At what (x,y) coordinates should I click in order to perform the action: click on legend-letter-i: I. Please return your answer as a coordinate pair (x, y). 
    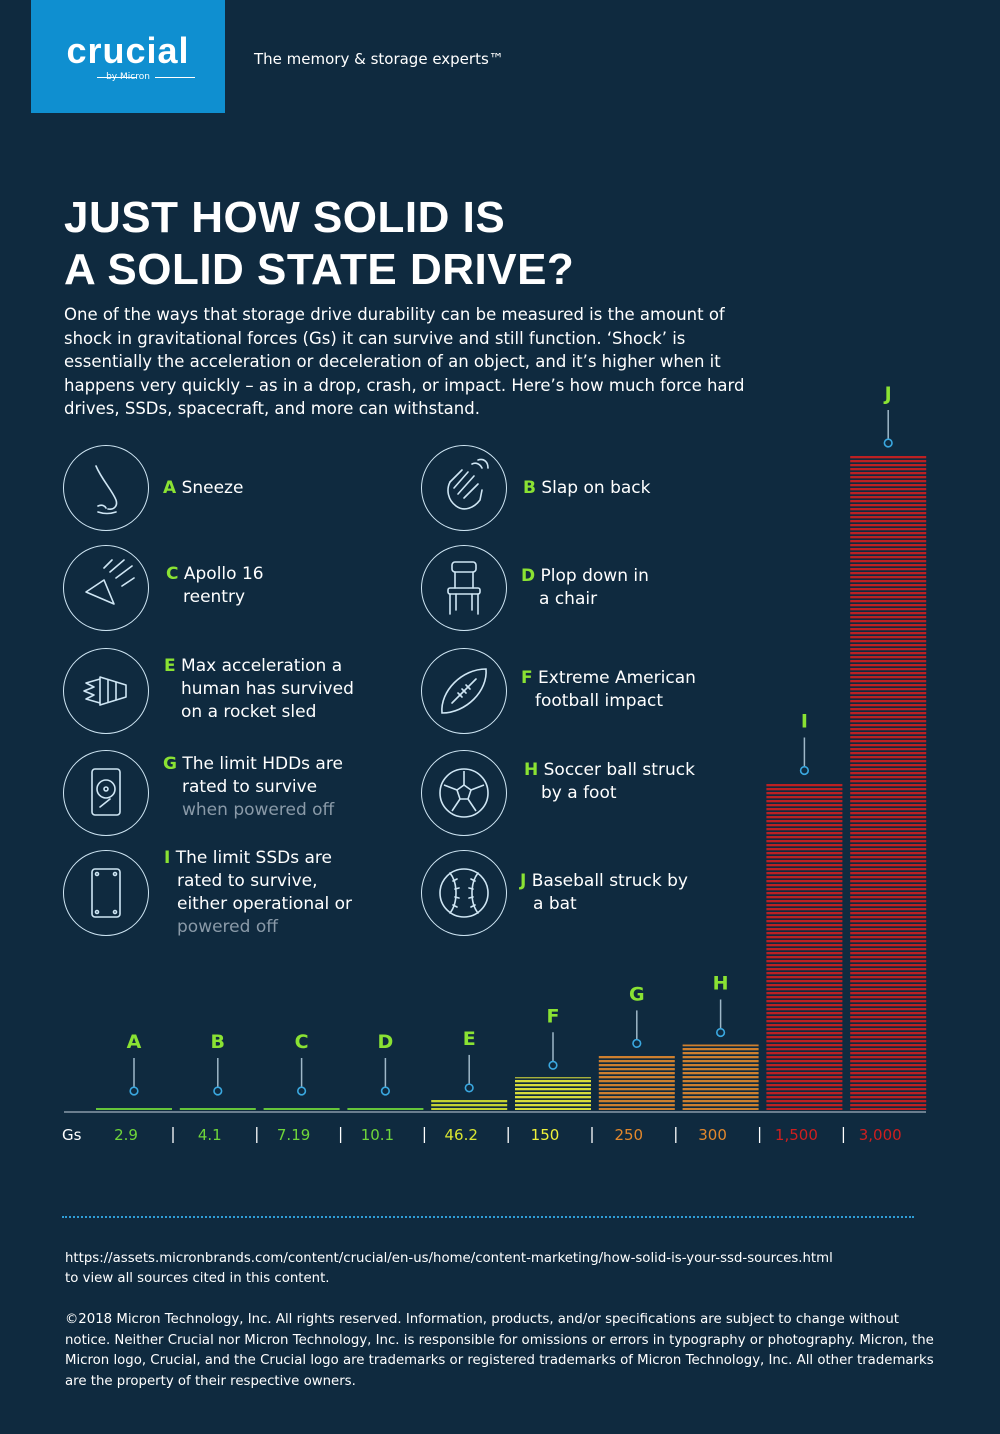
    Looking at the image, I should click on (167, 858).